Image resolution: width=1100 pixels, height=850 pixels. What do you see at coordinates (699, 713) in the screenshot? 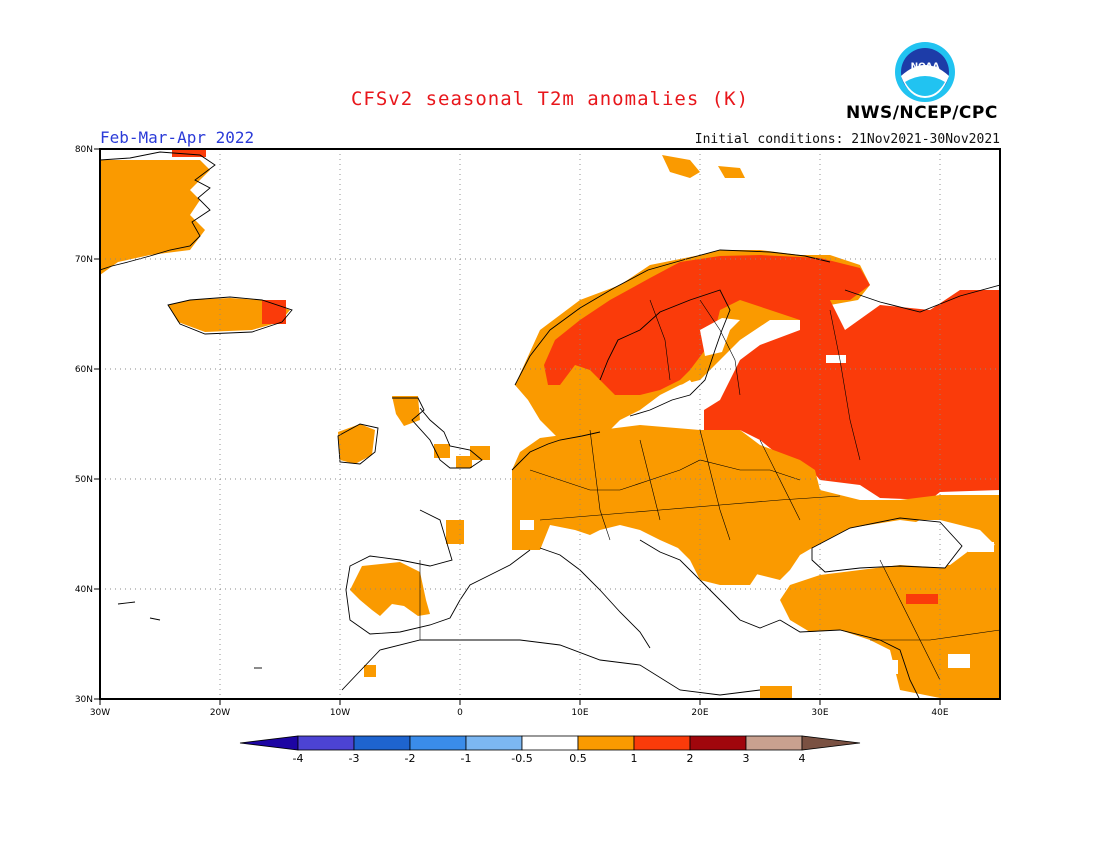
I see `lon-tick-label: 20E` at bounding box center [699, 713].